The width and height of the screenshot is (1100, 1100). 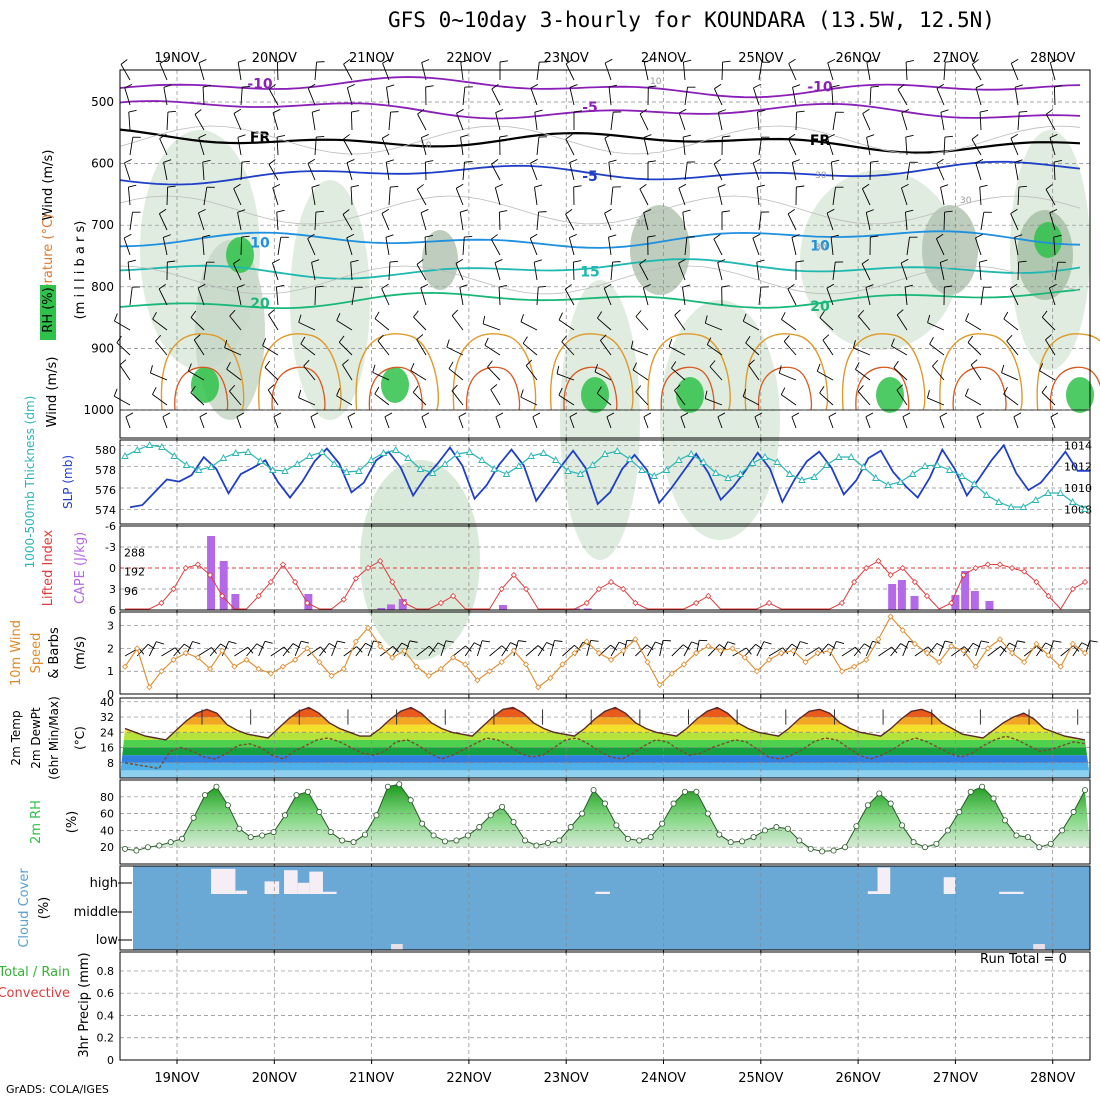 I want to click on surface-wind-barb-flag, so click(x=536, y=415).